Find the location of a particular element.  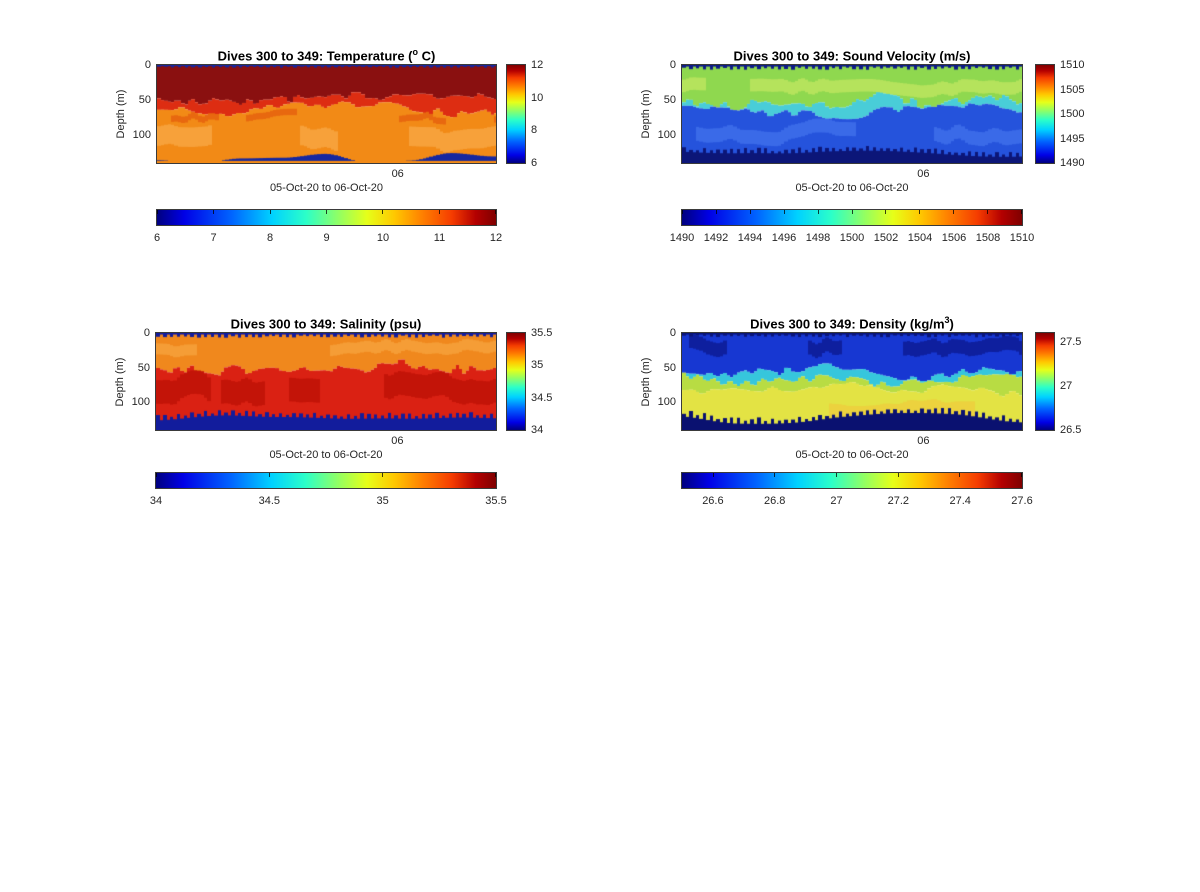

colorbar-tick-label: 6 is located at coordinates (157, 238).